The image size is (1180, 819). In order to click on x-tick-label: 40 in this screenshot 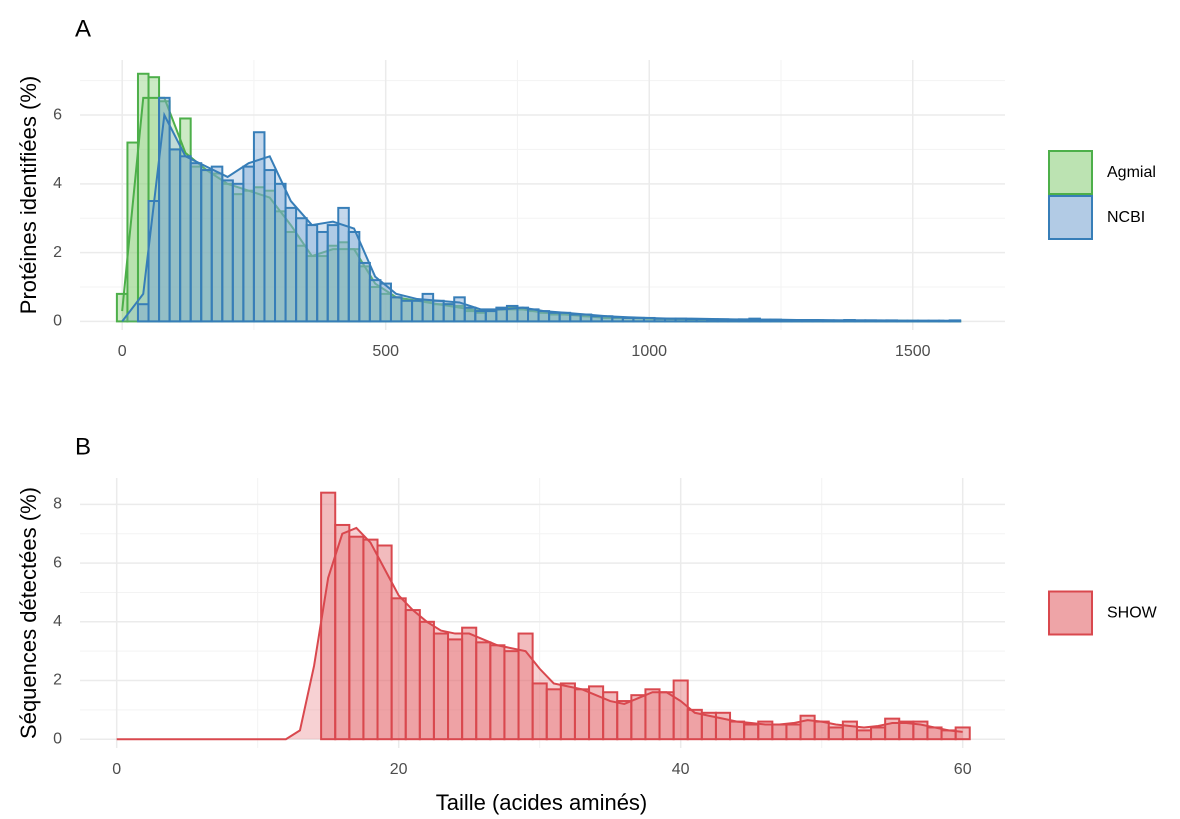, I will do `click(681, 769)`.